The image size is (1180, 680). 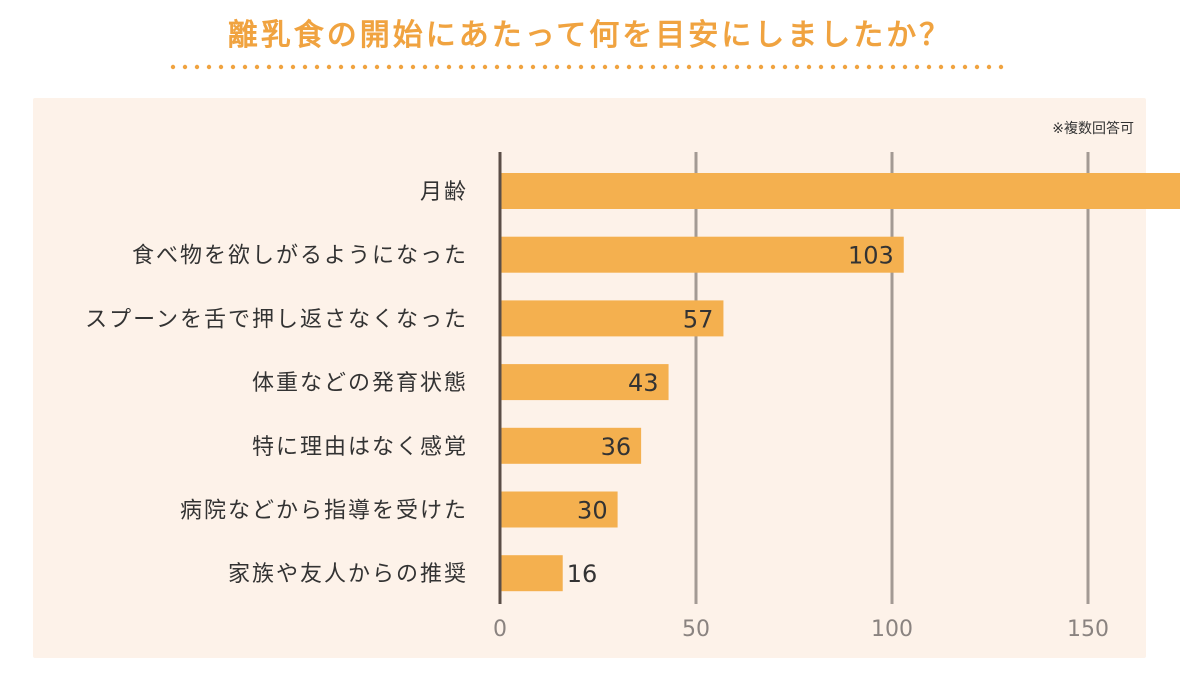 I want to click on x-tick-label: 100, so click(x=892, y=629).